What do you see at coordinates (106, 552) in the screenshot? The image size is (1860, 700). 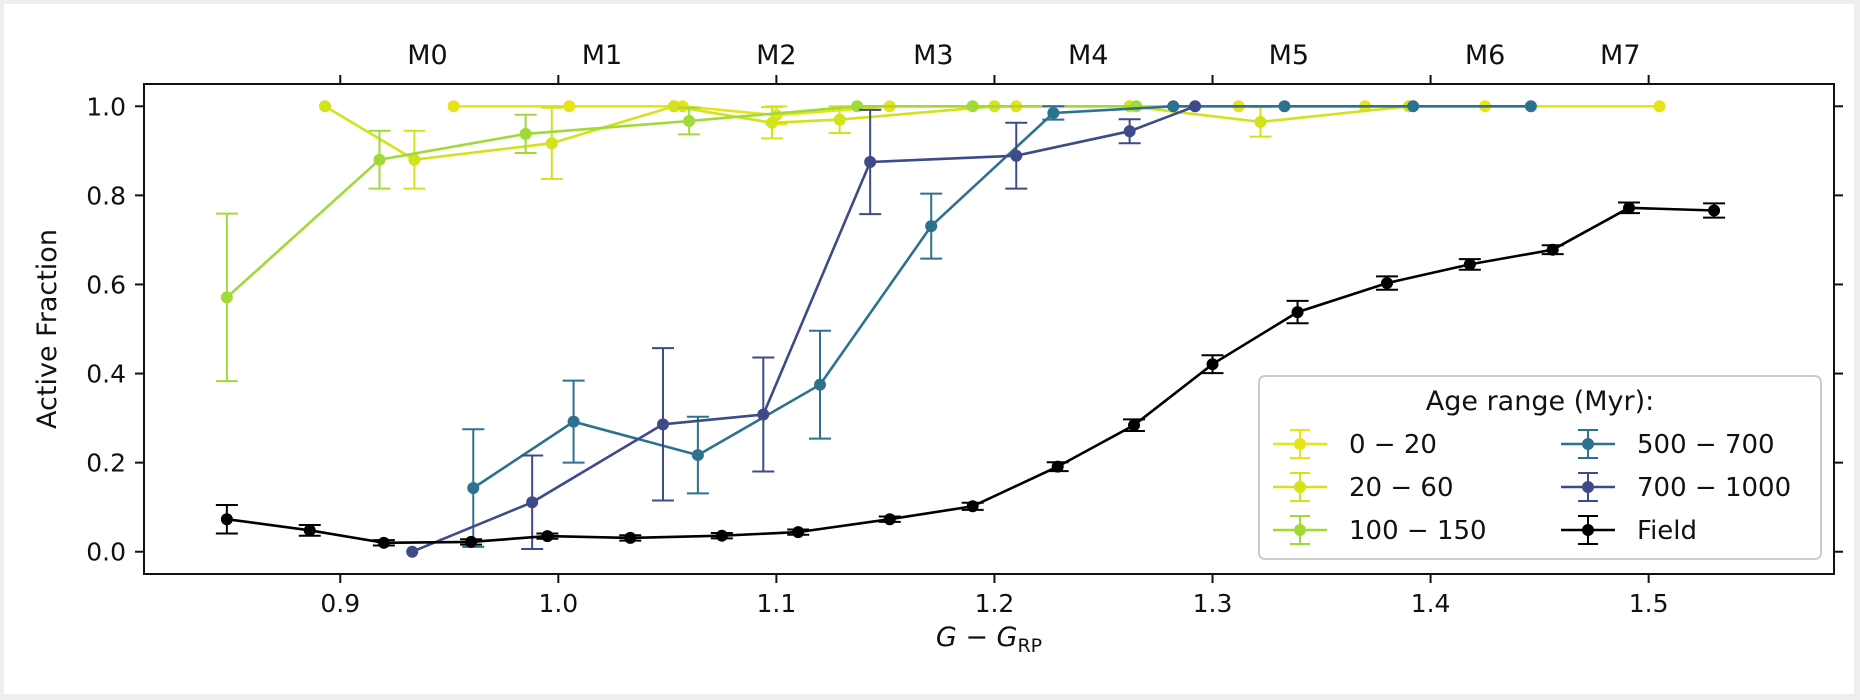 I see `y-tick-label: 0.0` at bounding box center [106, 552].